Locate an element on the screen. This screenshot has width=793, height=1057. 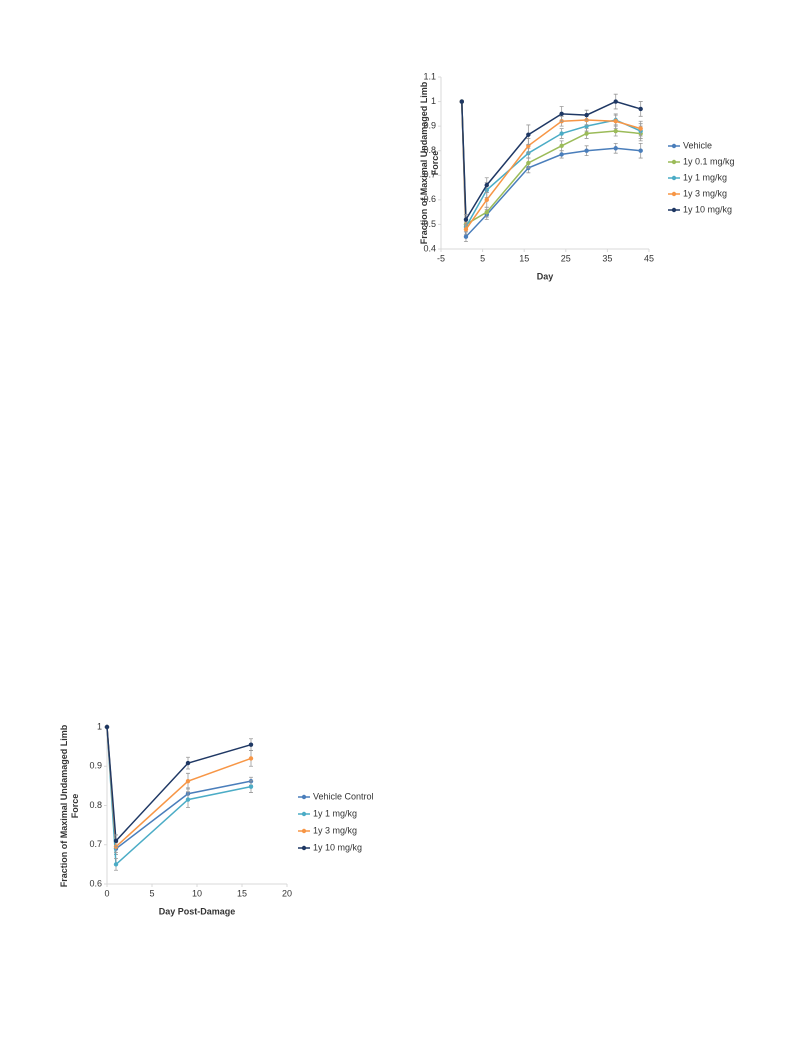
x-tick-label: -5 is located at coordinates (441, 258).